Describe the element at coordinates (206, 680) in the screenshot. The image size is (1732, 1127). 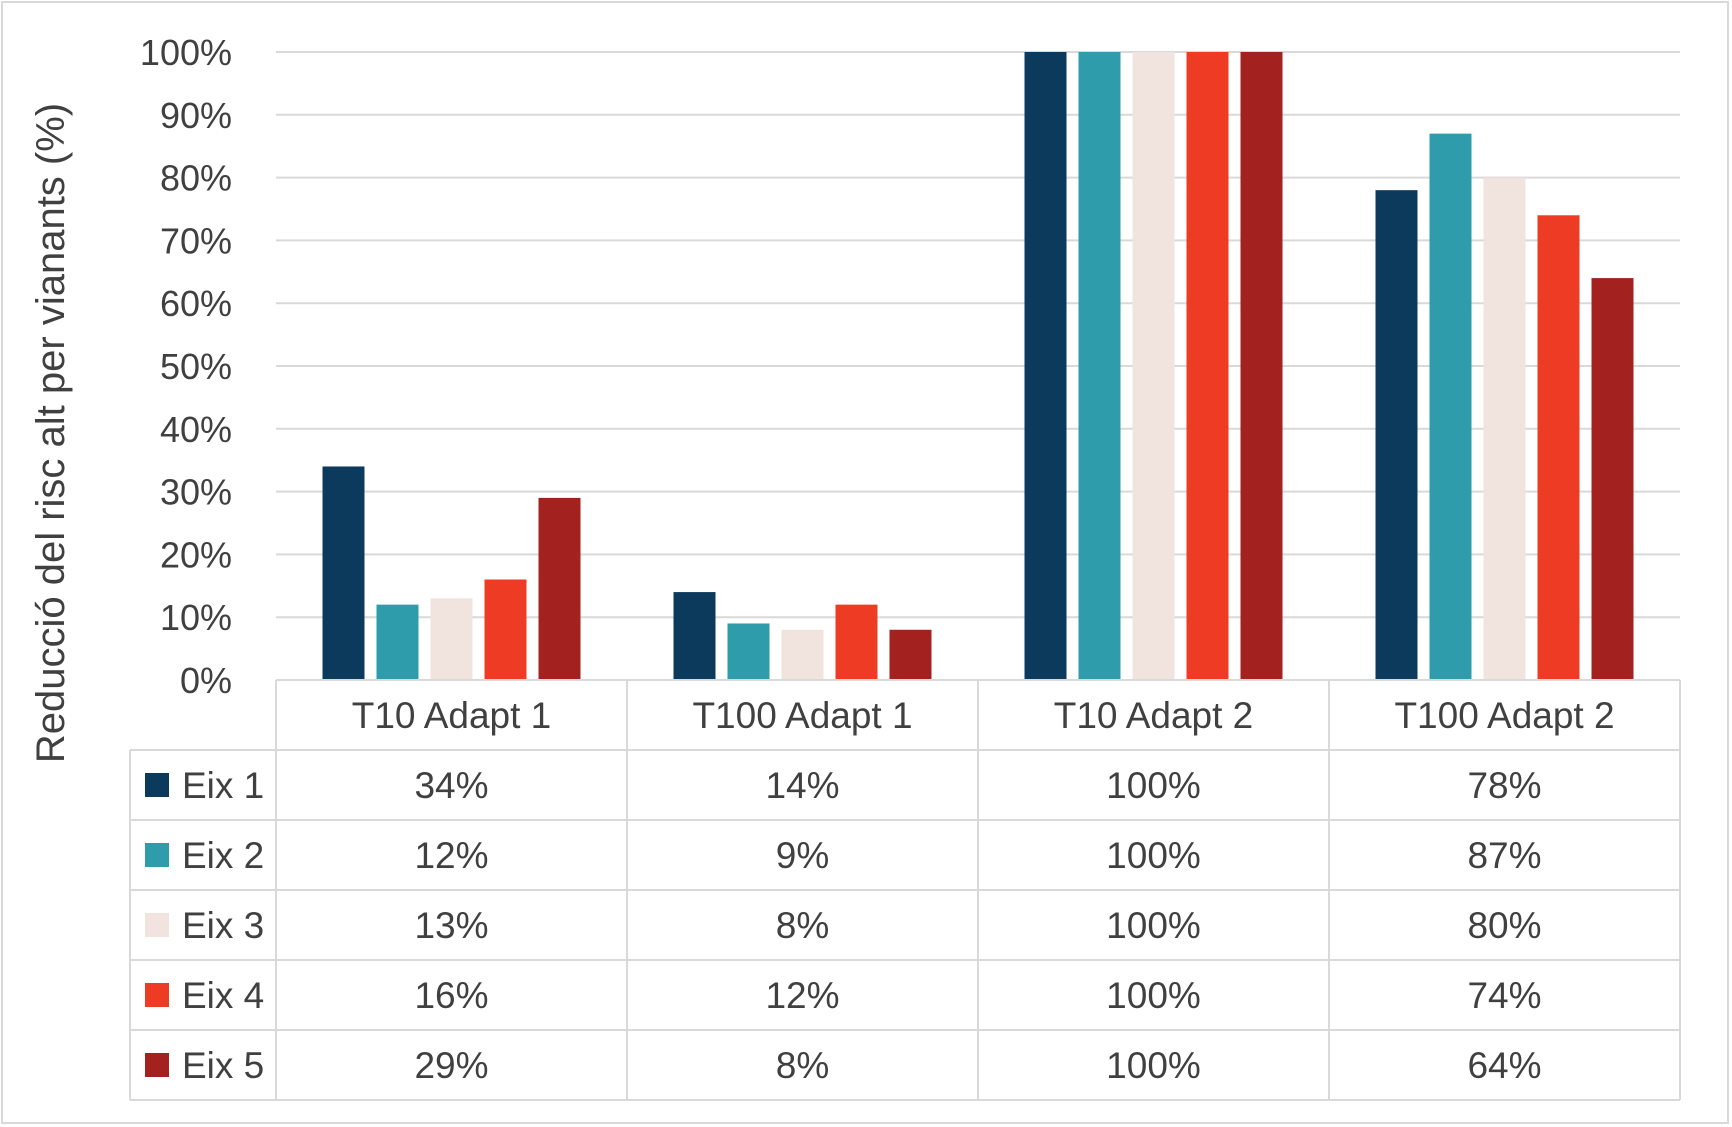
I see `y-tick-label: 0%` at that location.